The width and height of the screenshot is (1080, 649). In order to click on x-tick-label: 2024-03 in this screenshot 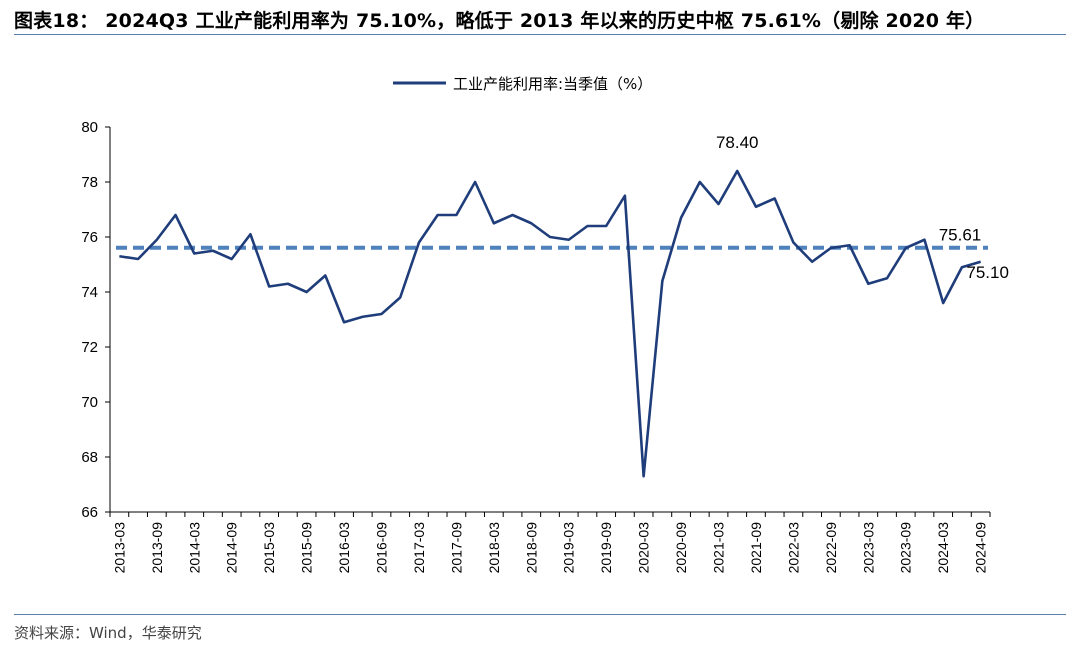, I will do `click(943, 548)`.